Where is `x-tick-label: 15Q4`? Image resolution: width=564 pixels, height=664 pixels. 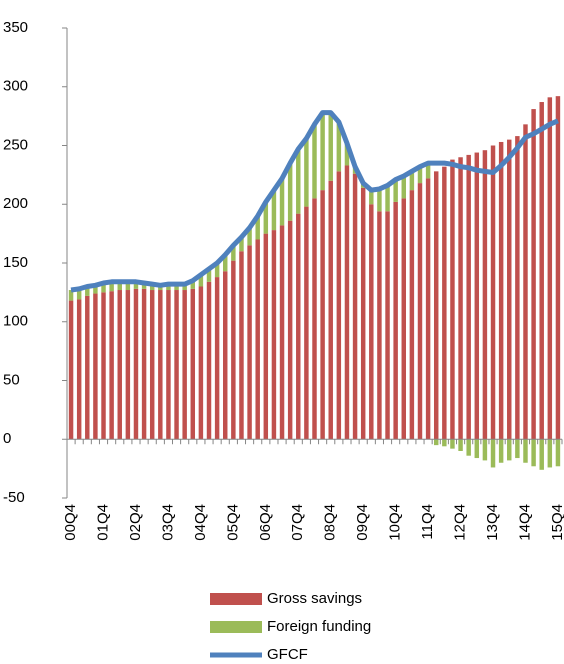 x-tick-label: 15Q4 is located at coordinates (556, 522).